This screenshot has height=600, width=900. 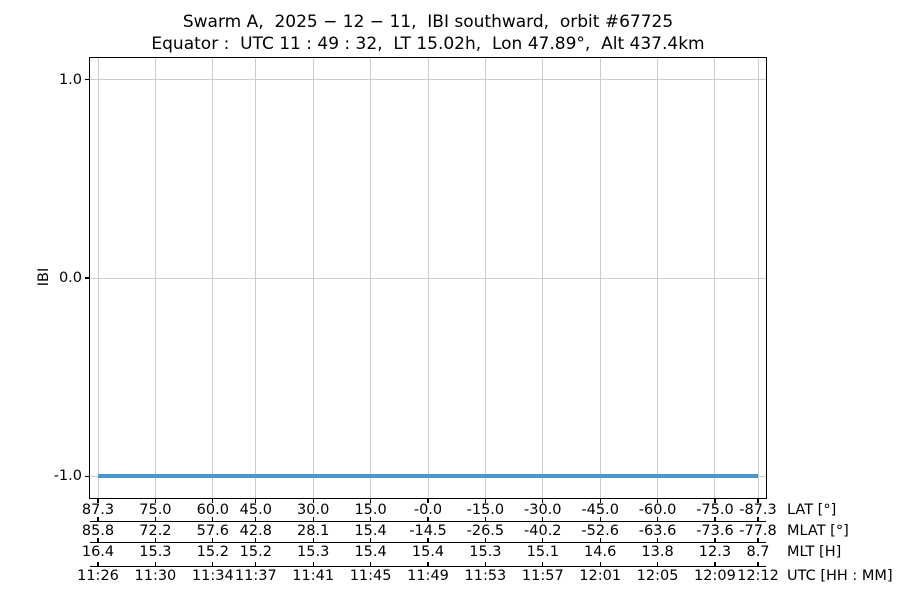 I want to click on x-tick-value: 12:12, so click(x=758, y=575).